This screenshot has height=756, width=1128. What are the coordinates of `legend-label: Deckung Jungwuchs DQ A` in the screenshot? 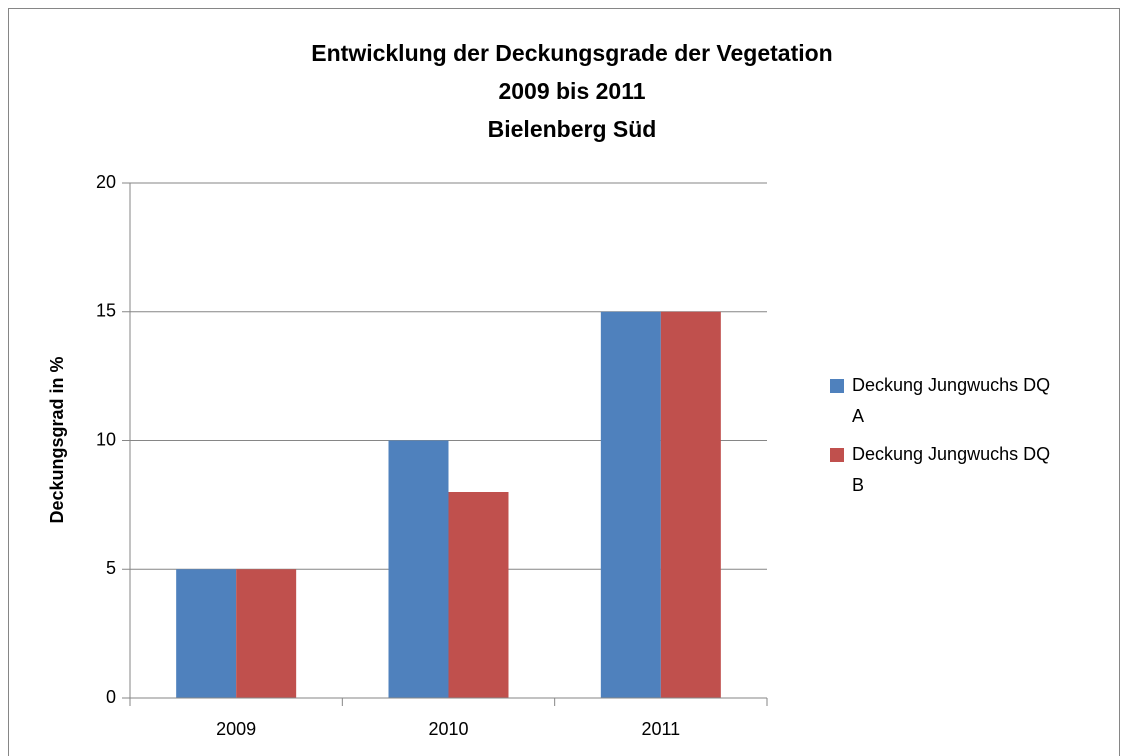 It's located at (951, 400).